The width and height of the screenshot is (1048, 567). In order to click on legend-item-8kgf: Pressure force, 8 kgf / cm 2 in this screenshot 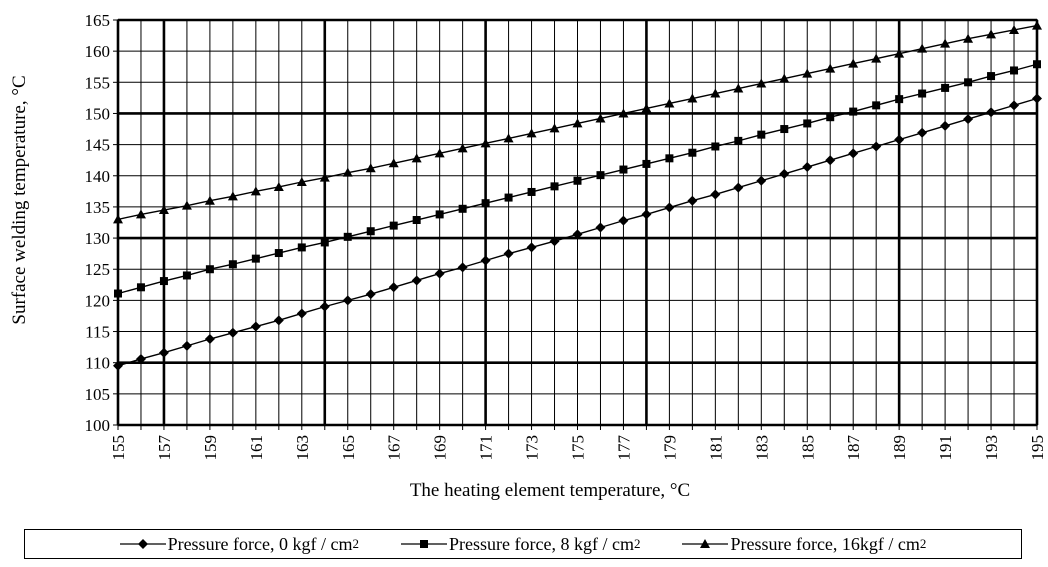, I will do `click(520, 544)`.